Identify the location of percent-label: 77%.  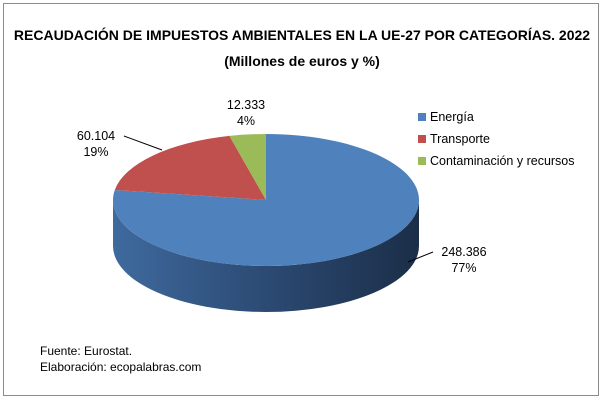
(464, 268).